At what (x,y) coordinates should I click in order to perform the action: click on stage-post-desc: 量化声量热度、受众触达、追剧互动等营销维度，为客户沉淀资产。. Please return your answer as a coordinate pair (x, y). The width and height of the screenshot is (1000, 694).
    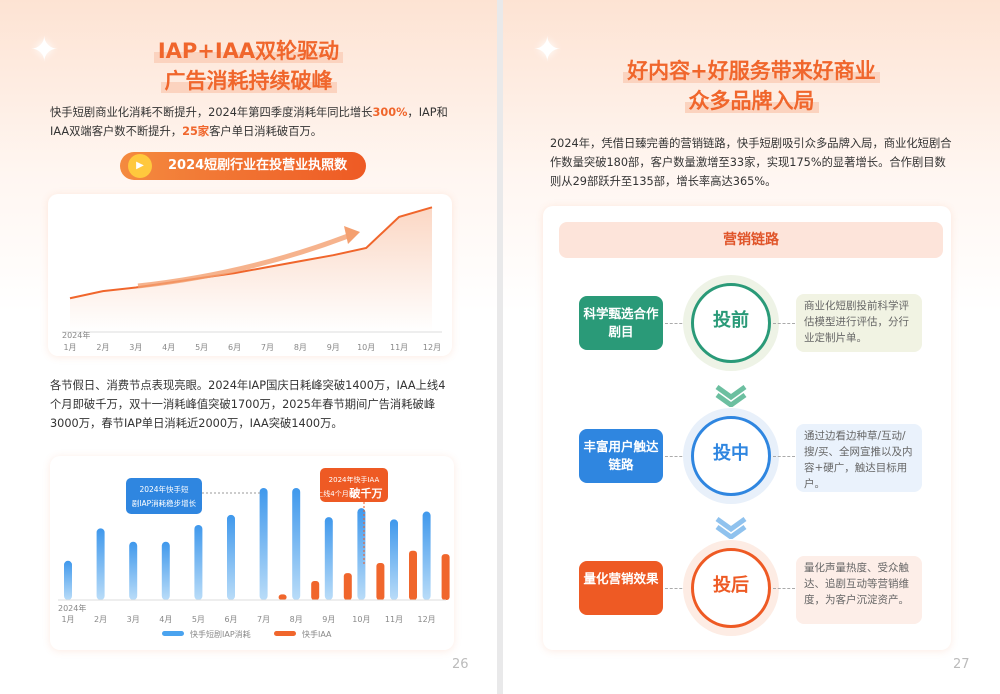
    Looking at the image, I should click on (859, 590).